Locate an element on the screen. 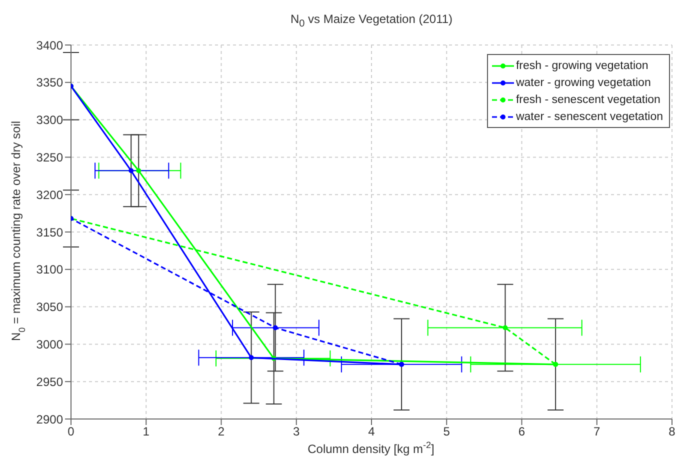 The height and width of the screenshot is (467, 687). y-tick-label: 3100 is located at coordinates (50, 269).